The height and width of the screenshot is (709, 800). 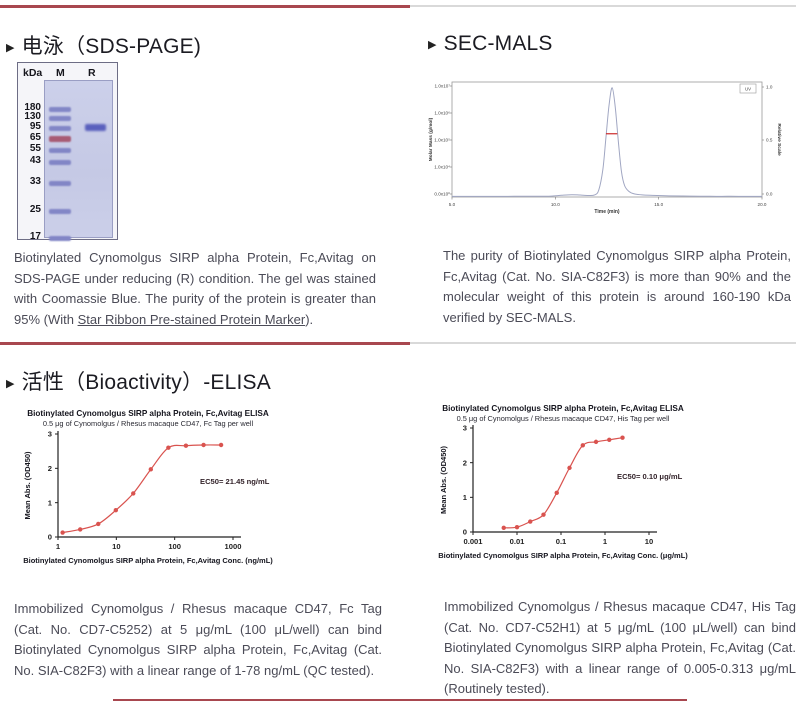 I want to click on mid-divider, so click(x=400, y=343).